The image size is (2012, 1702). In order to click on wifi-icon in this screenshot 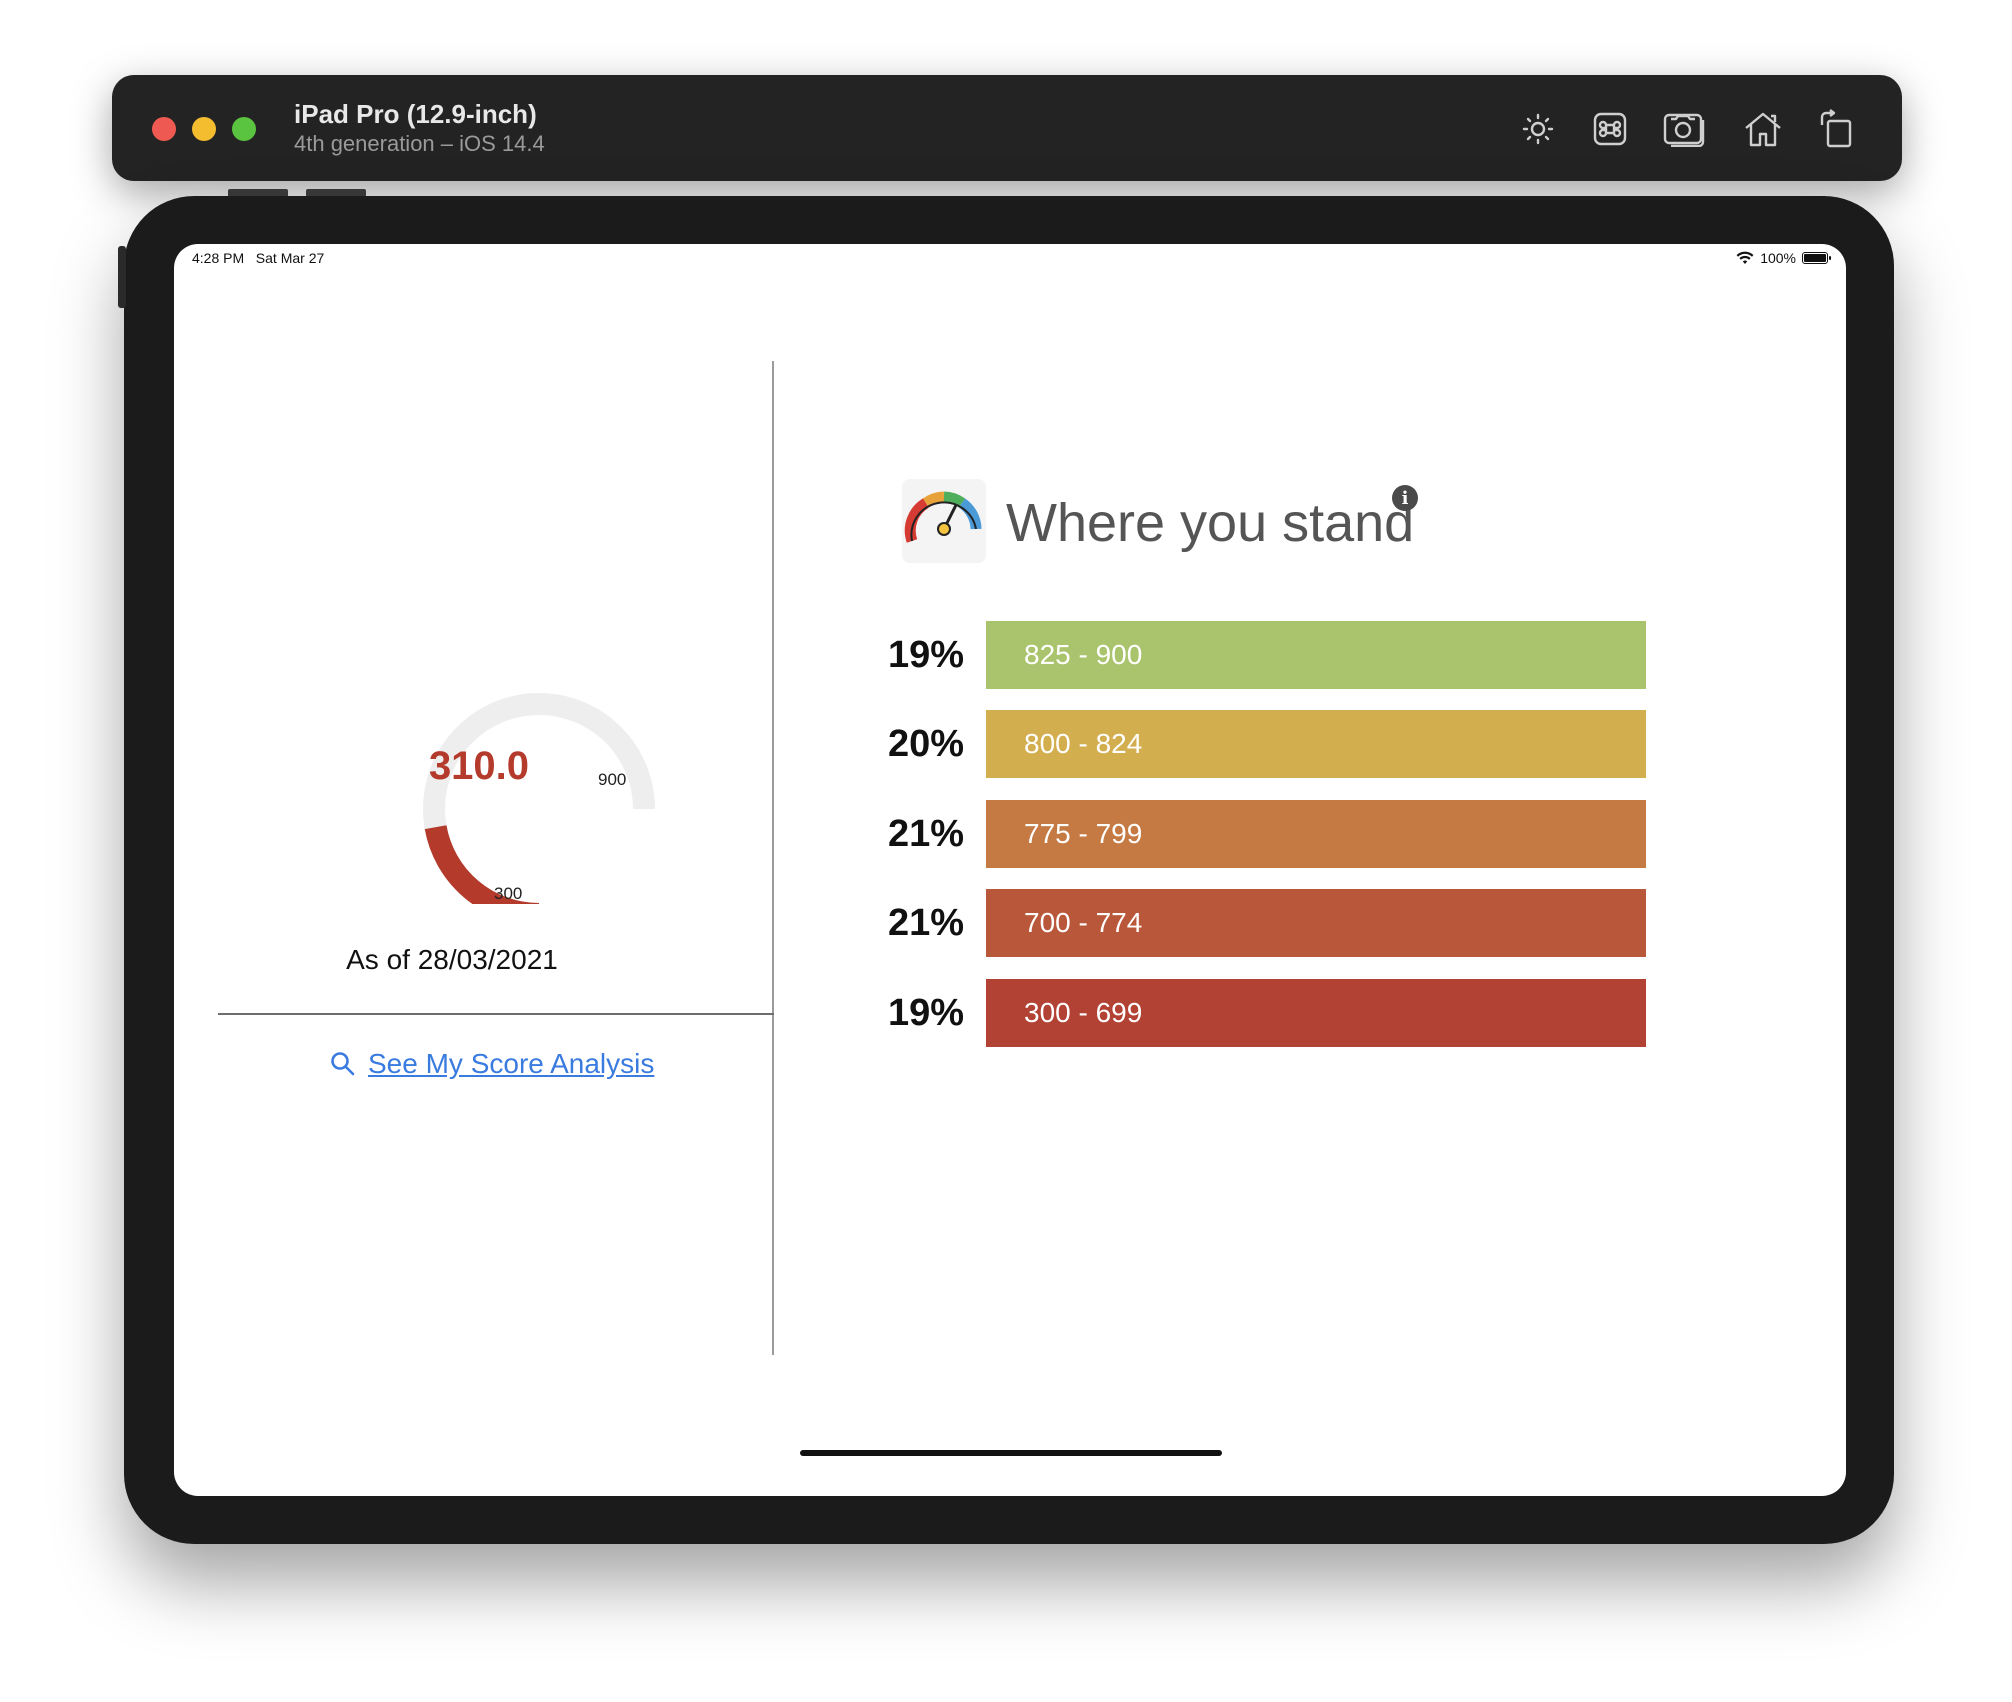, I will do `click(1745, 257)`.